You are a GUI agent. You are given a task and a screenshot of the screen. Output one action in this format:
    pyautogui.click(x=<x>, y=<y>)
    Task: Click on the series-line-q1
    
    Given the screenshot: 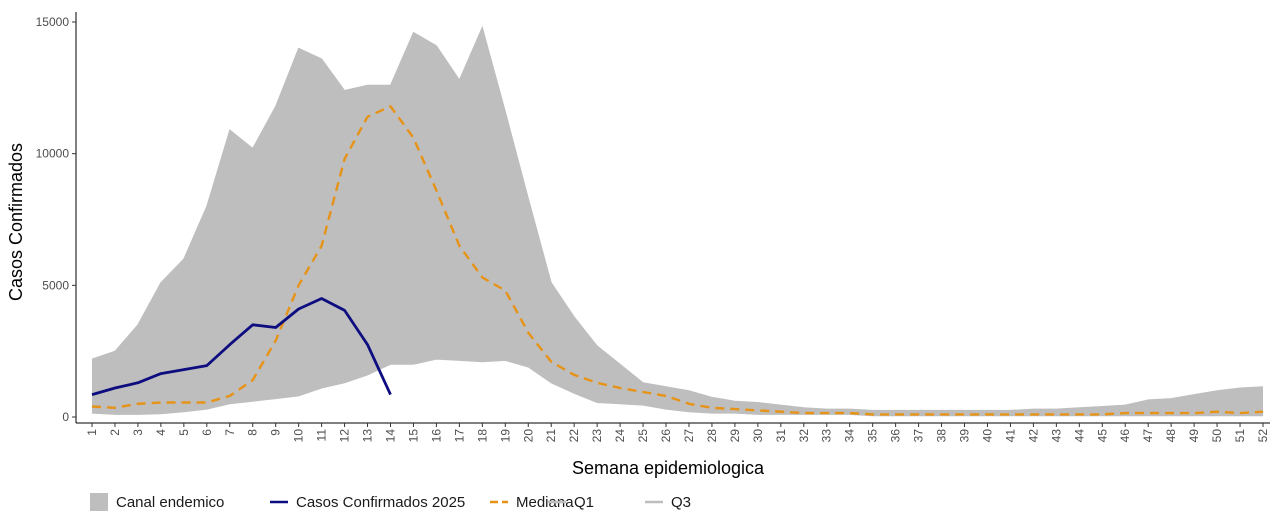 What is the action you would take?
    pyautogui.click(x=677, y=387)
    